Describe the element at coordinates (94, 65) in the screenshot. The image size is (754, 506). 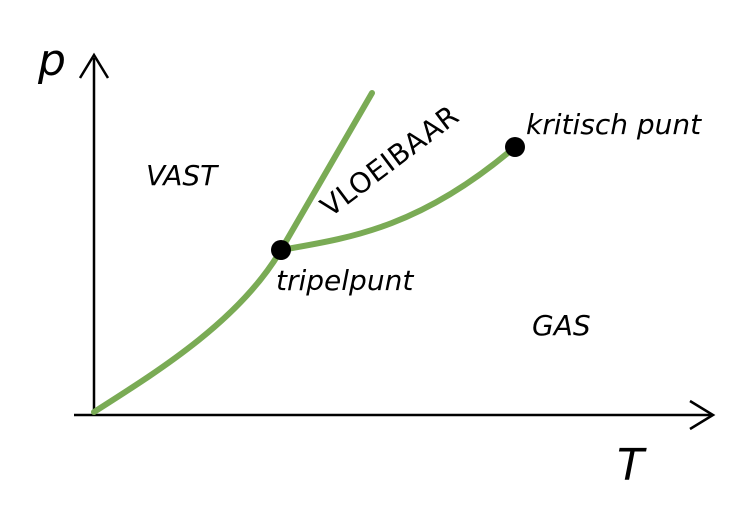
I see `y-axis-arrow` at that location.